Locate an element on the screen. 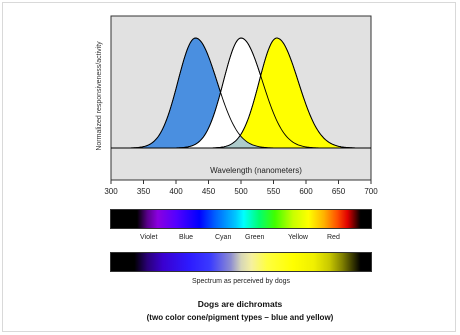 This screenshot has width=460, height=335. x-axis-label: Wavelength (nanometers) is located at coordinates (256, 170).